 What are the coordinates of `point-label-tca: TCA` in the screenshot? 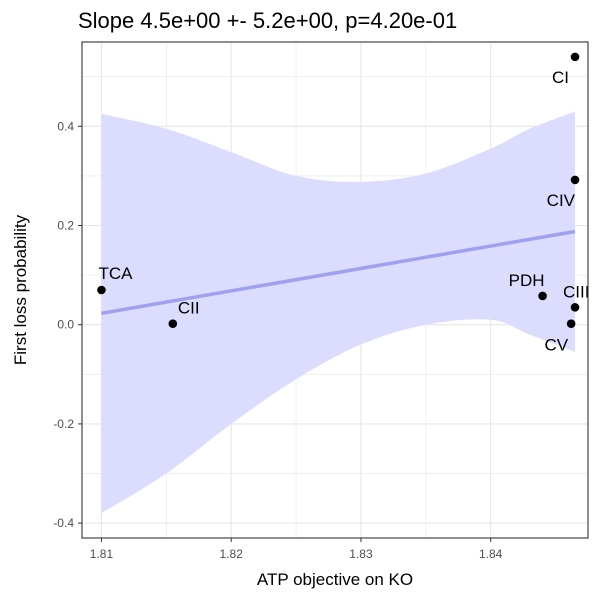 It's located at (115, 273).